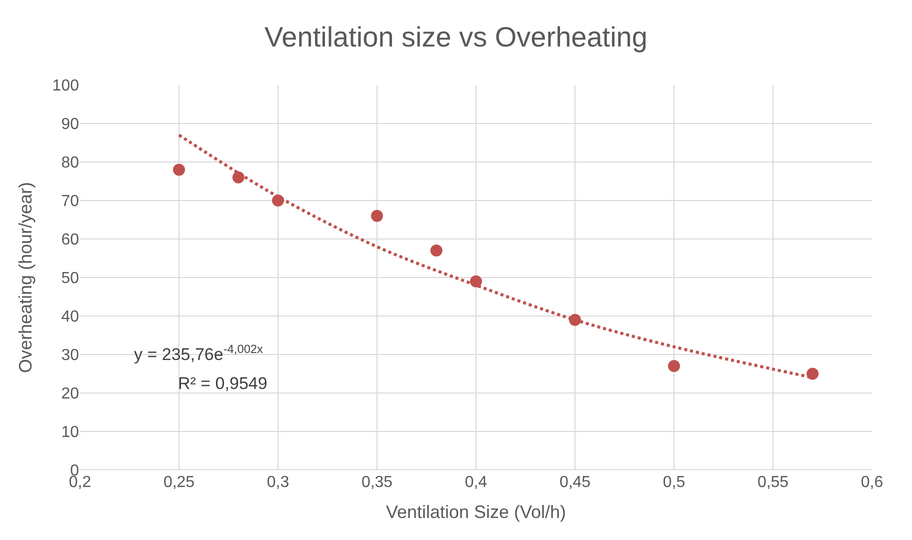  What do you see at coordinates (223, 383) in the screenshot?
I see `annotation: R² = 0,9549` at bounding box center [223, 383].